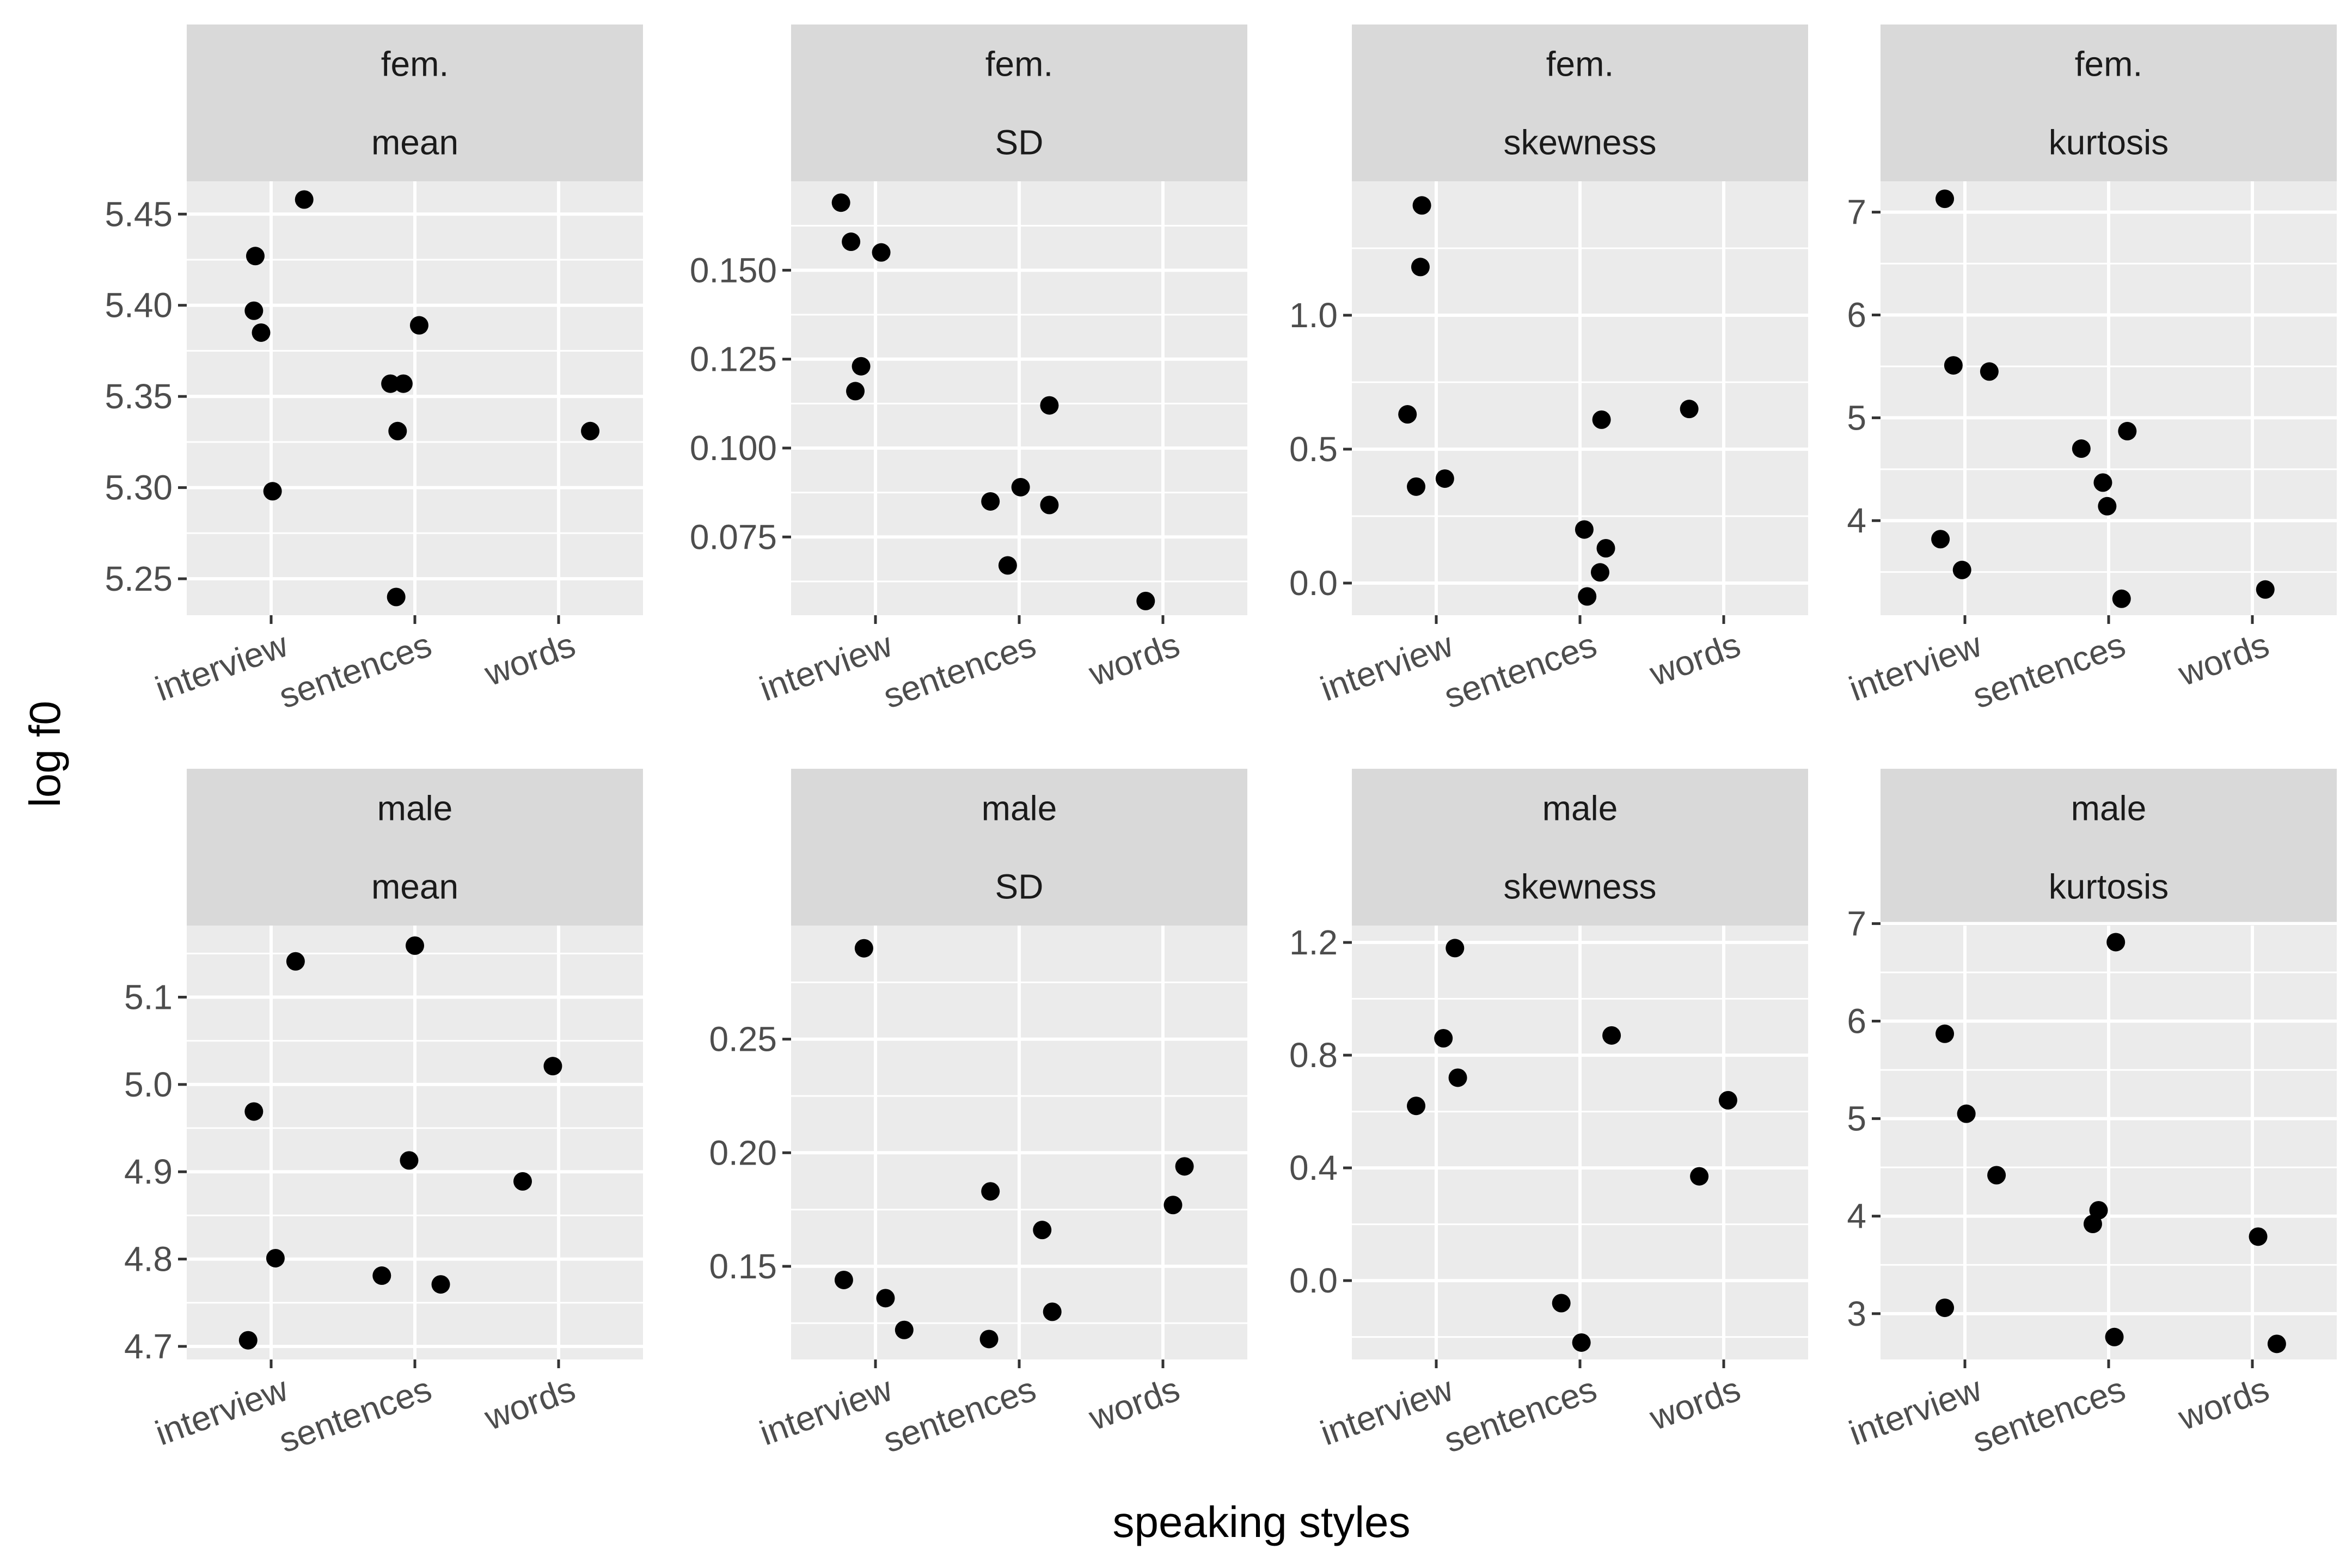 This screenshot has height=1568, width=2352. Describe the element at coordinates (743, 1266) in the screenshot. I see `y-tick-label: 0.15` at that location.